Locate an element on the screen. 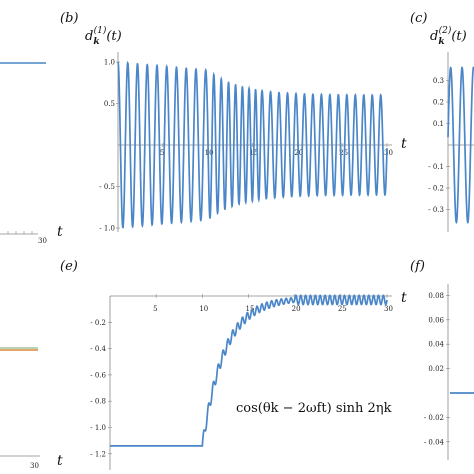  panel-c-ytick-label: 0.1 is located at coordinates (438, 124).